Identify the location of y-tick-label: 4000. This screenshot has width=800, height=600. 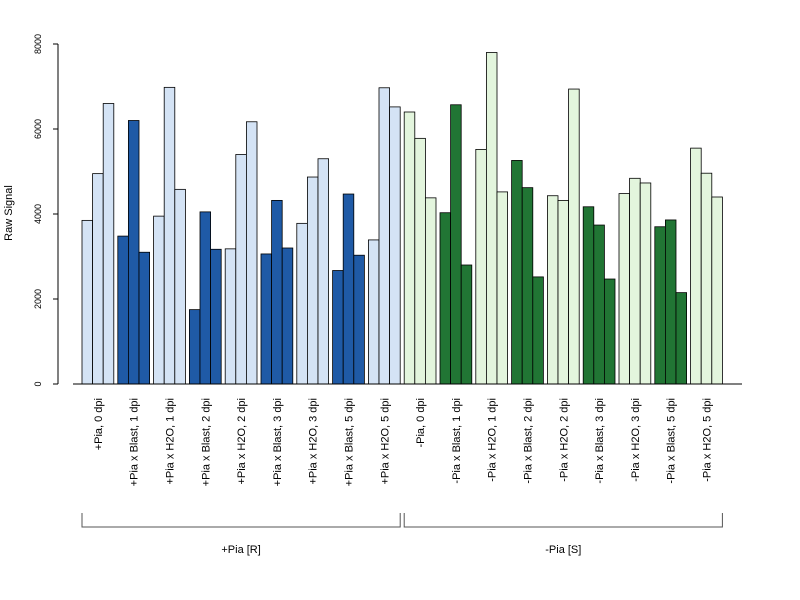
(38, 214).